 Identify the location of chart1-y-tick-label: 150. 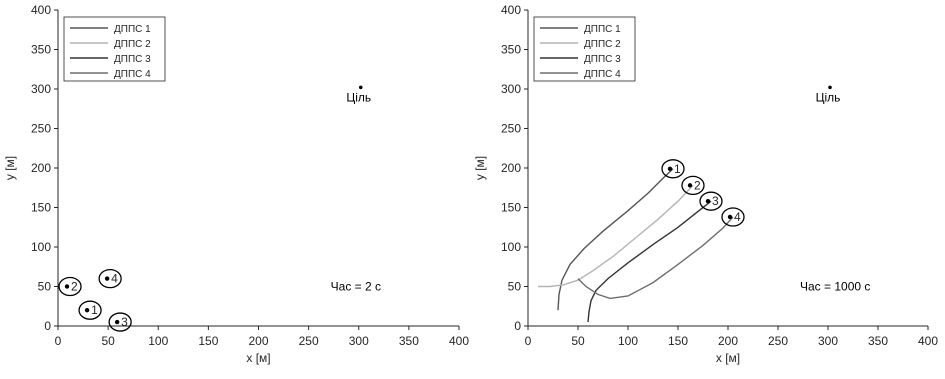
(41, 208).